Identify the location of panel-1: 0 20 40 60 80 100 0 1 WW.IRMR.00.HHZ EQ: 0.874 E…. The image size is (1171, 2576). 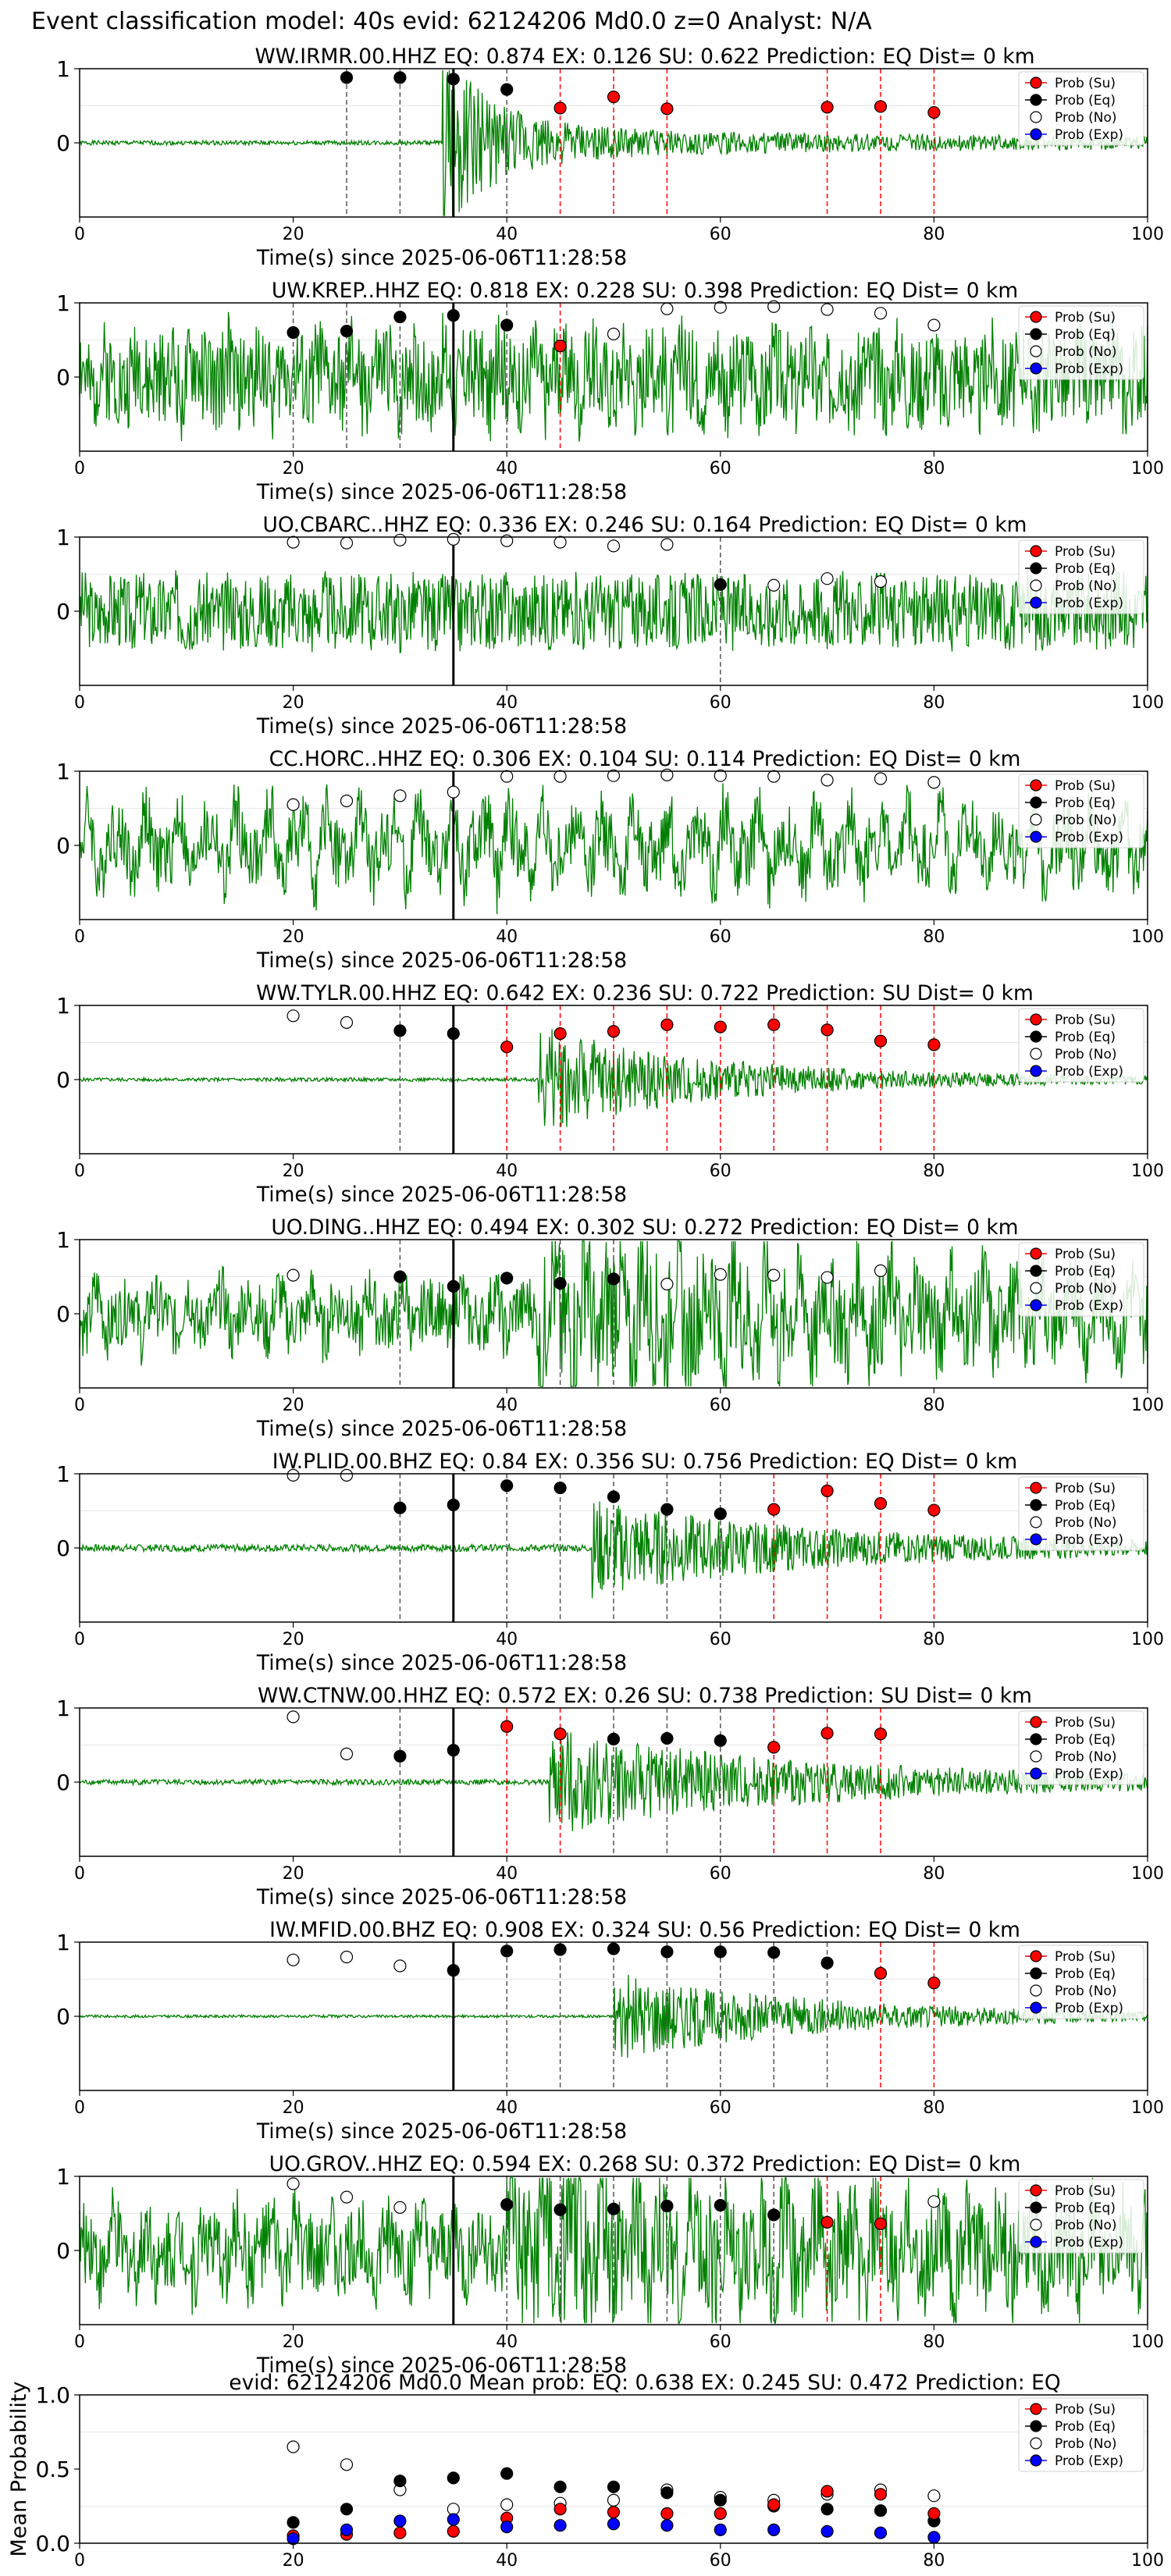
(610, 157).